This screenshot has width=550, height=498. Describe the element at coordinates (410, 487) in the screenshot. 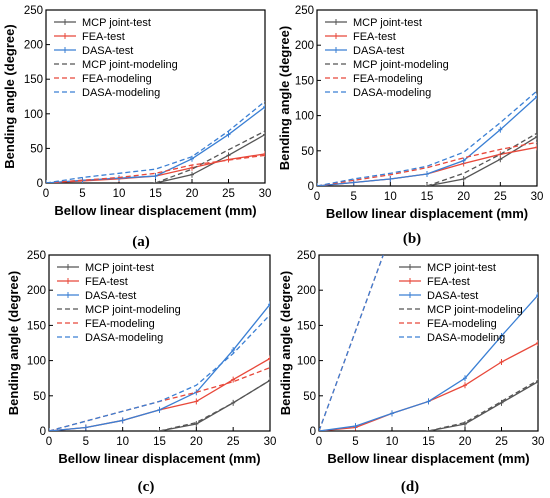

I see `panel-caption: (d)` at that location.